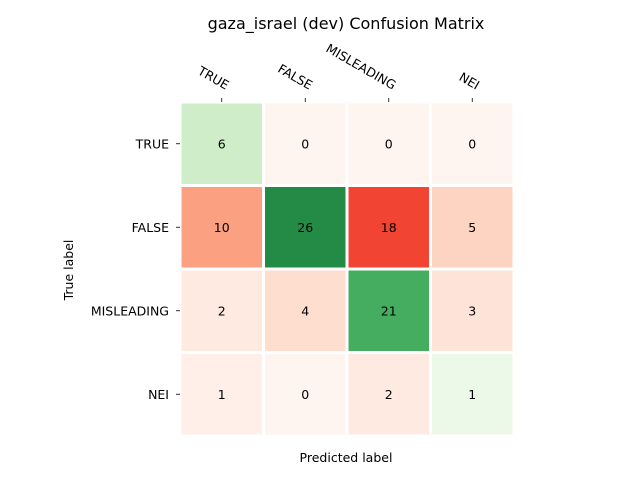 This screenshot has width=640, height=480. I want to click on cell-value-label: 3, so click(472, 310).